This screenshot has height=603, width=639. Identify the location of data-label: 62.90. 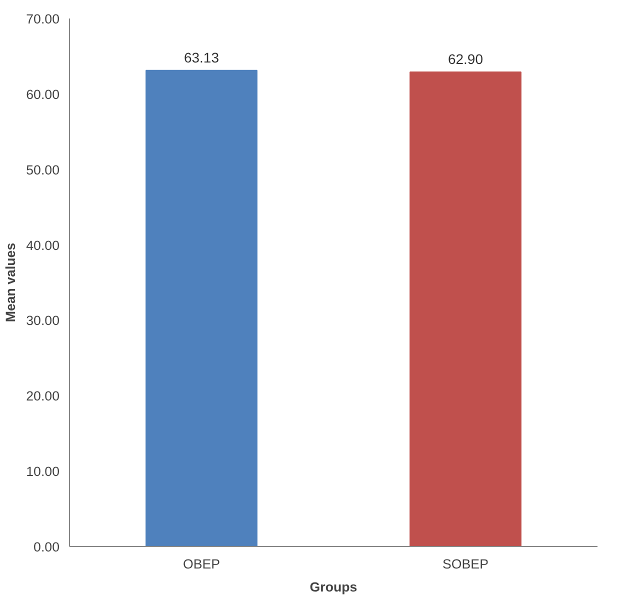
(466, 59).